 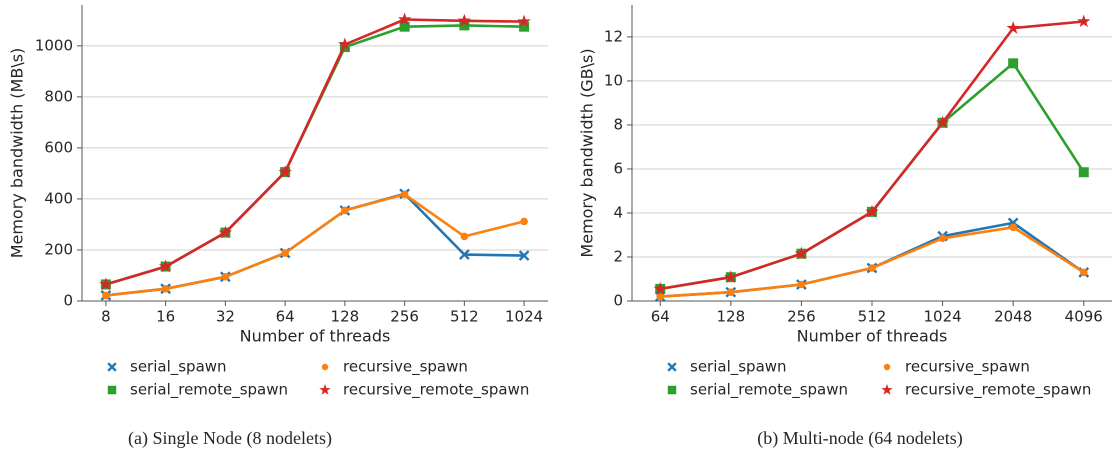 What do you see at coordinates (58, 147) in the screenshot?
I see `y-tick-label: 600` at bounding box center [58, 147].